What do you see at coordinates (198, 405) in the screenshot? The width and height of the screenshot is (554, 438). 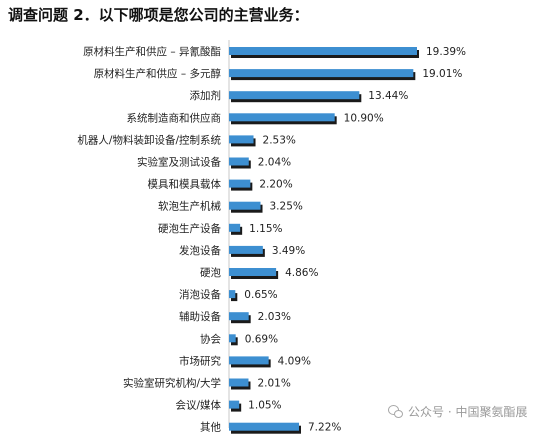 I see `category-label: 会议/媒体` at bounding box center [198, 405].